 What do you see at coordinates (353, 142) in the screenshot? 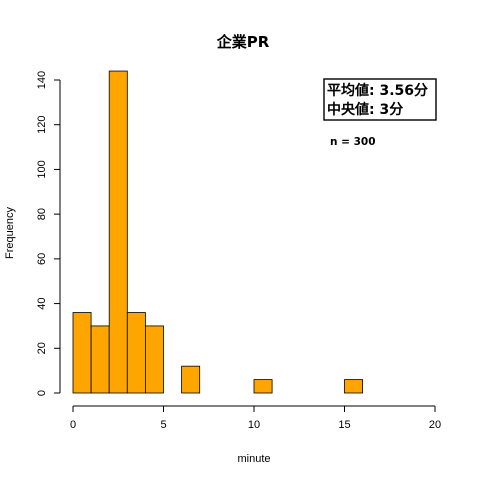
I see `sample-size-label: n = 300` at bounding box center [353, 142].